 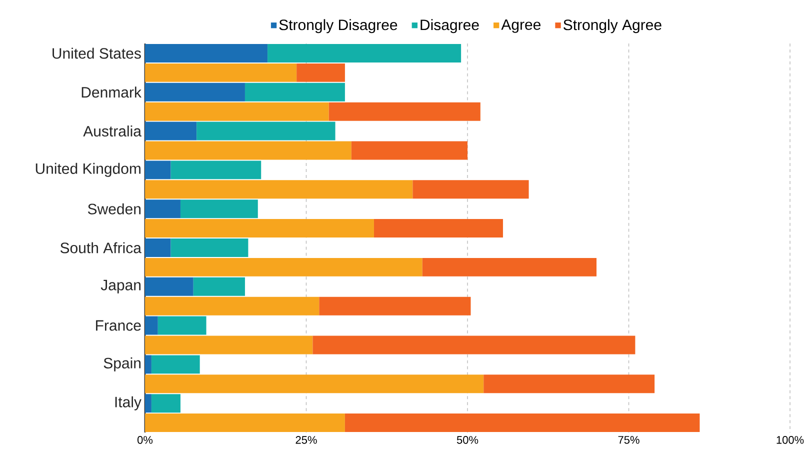 I want to click on y-tick-label: Japan, so click(x=120, y=287).